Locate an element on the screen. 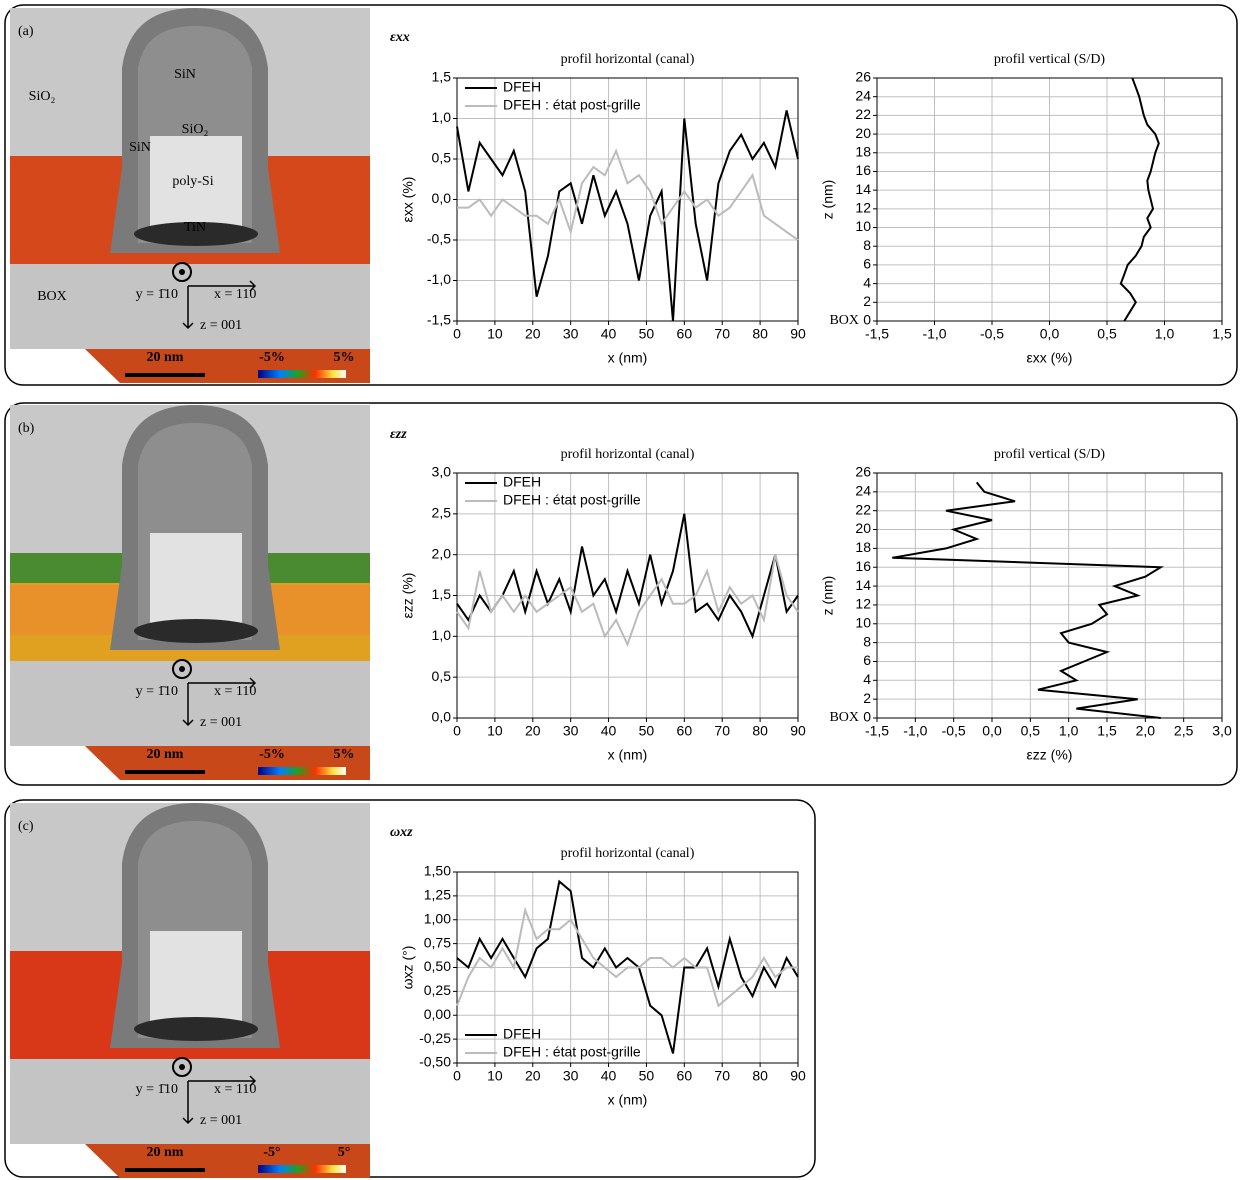 The image size is (1242, 1180). poly-si is located at coordinates (196, 976).